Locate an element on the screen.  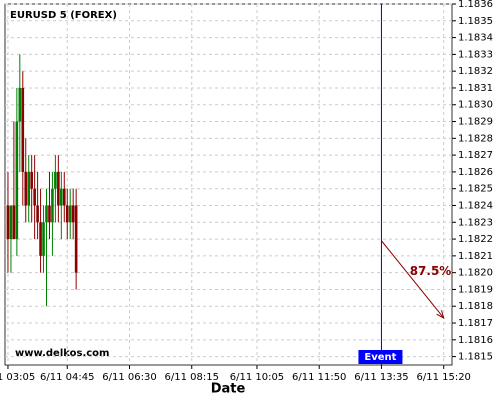
event-label: Event is located at coordinates (380, 357).